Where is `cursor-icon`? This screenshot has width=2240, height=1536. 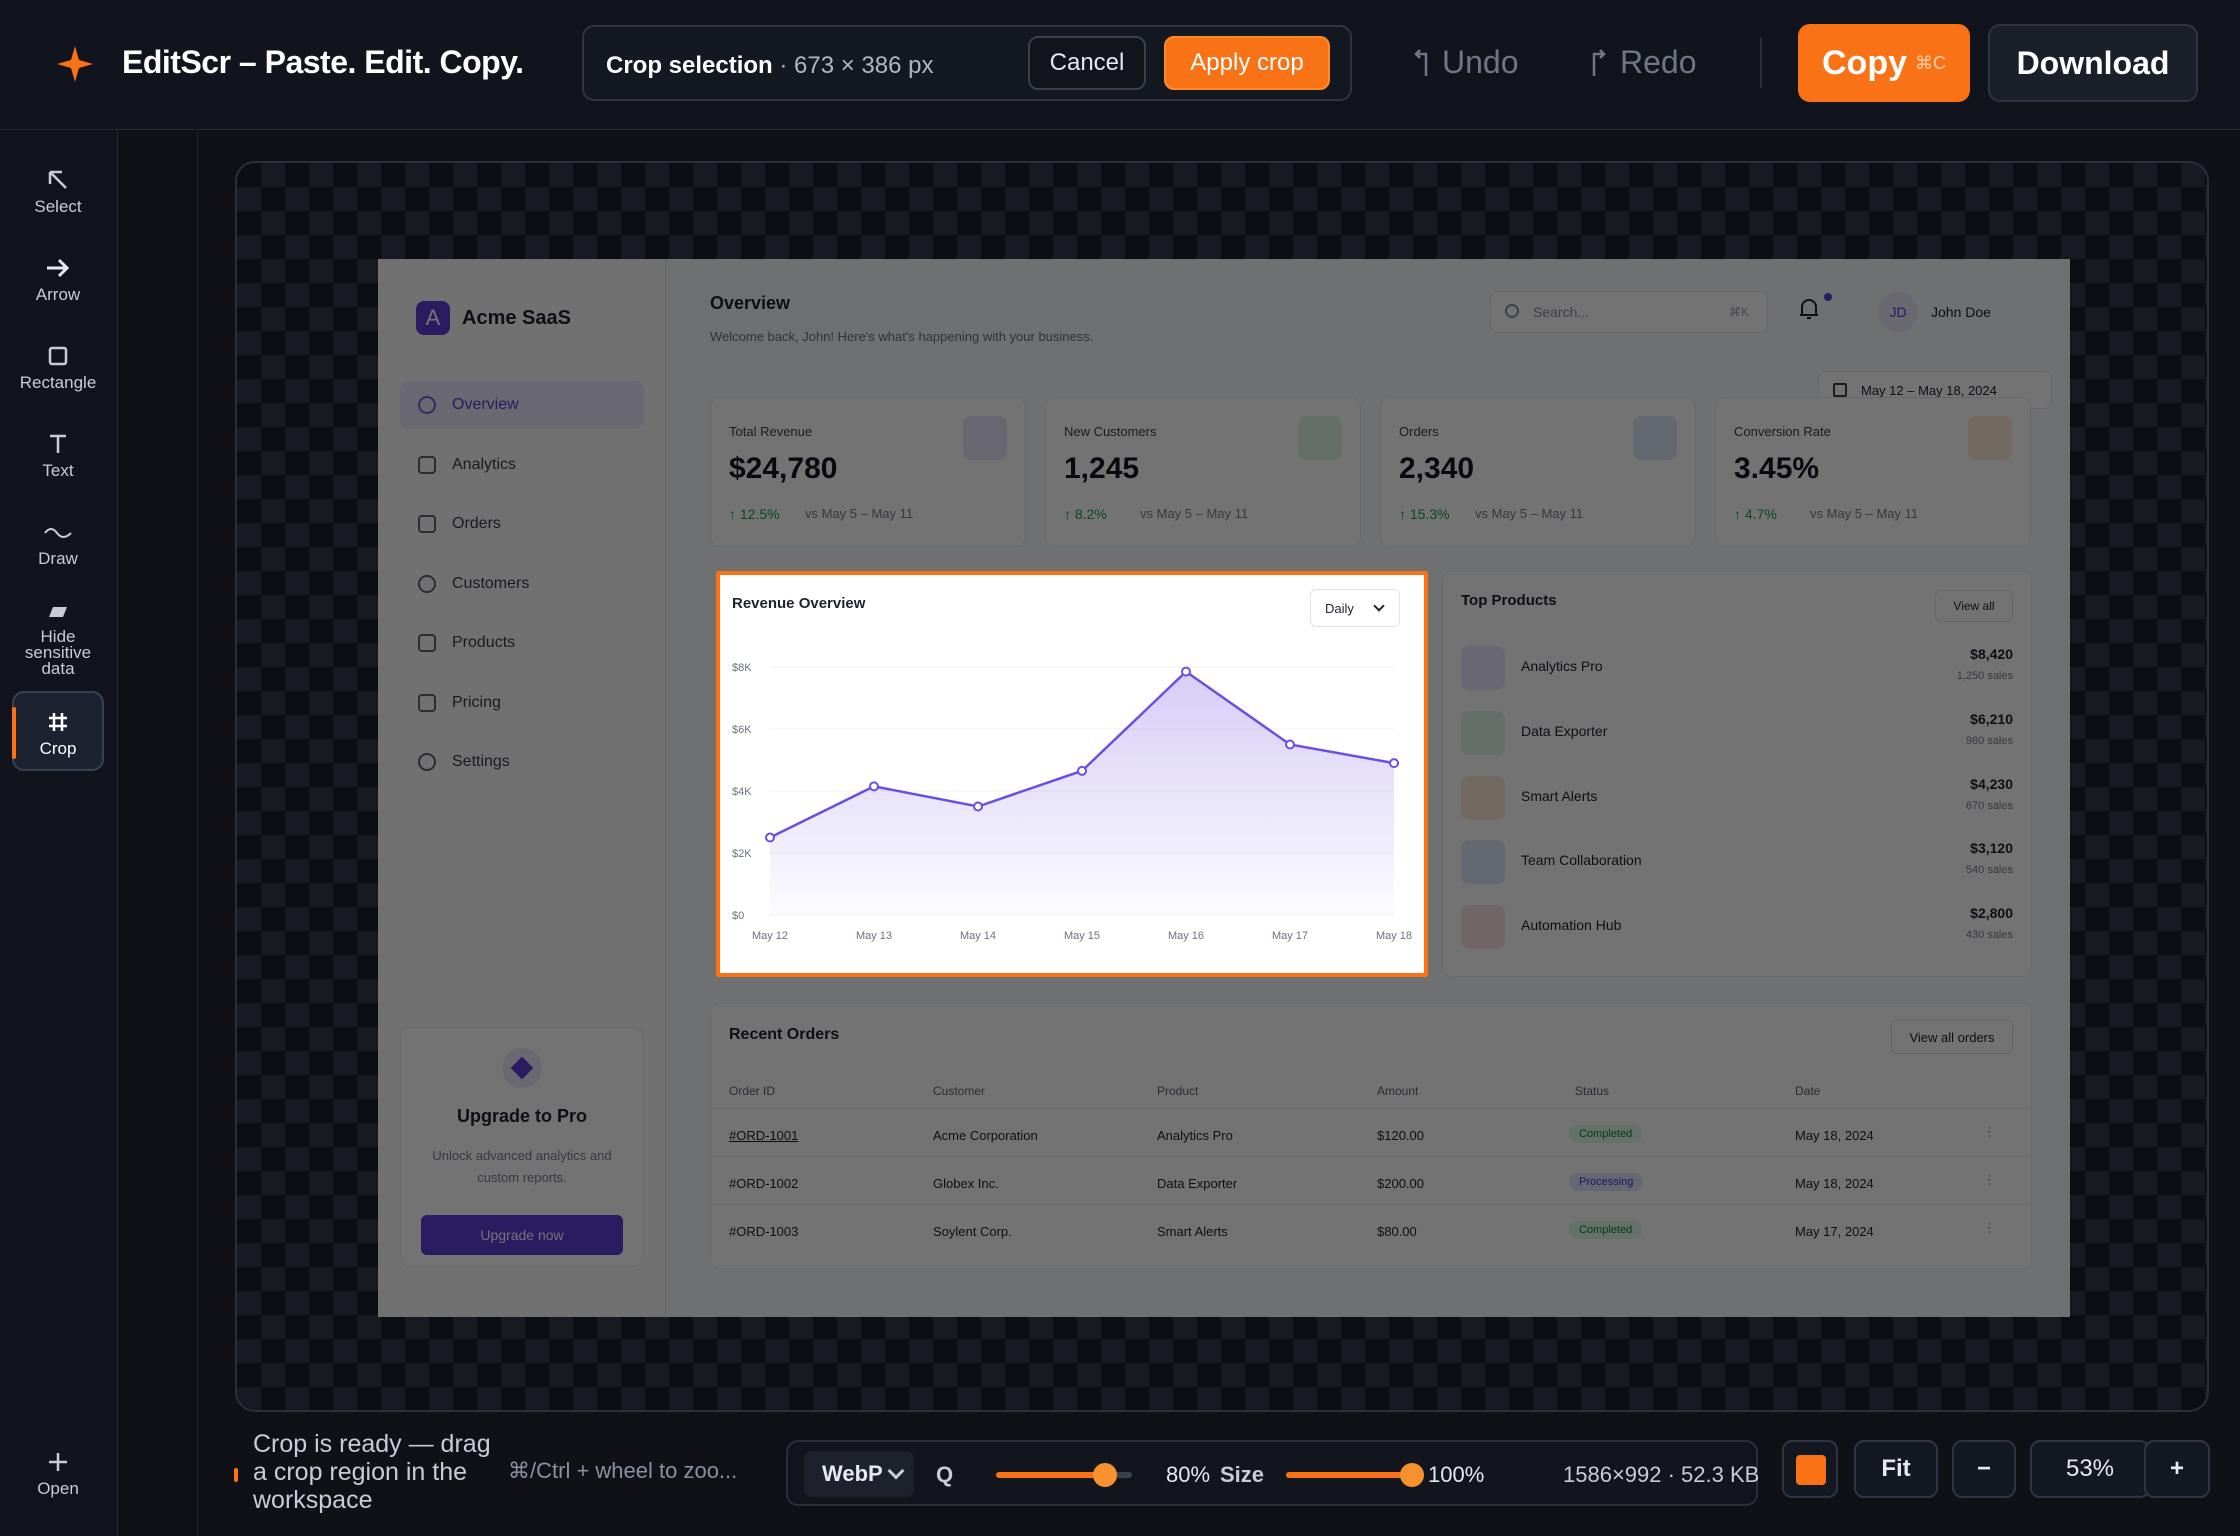 cursor-icon is located at coordinates (57, 179).